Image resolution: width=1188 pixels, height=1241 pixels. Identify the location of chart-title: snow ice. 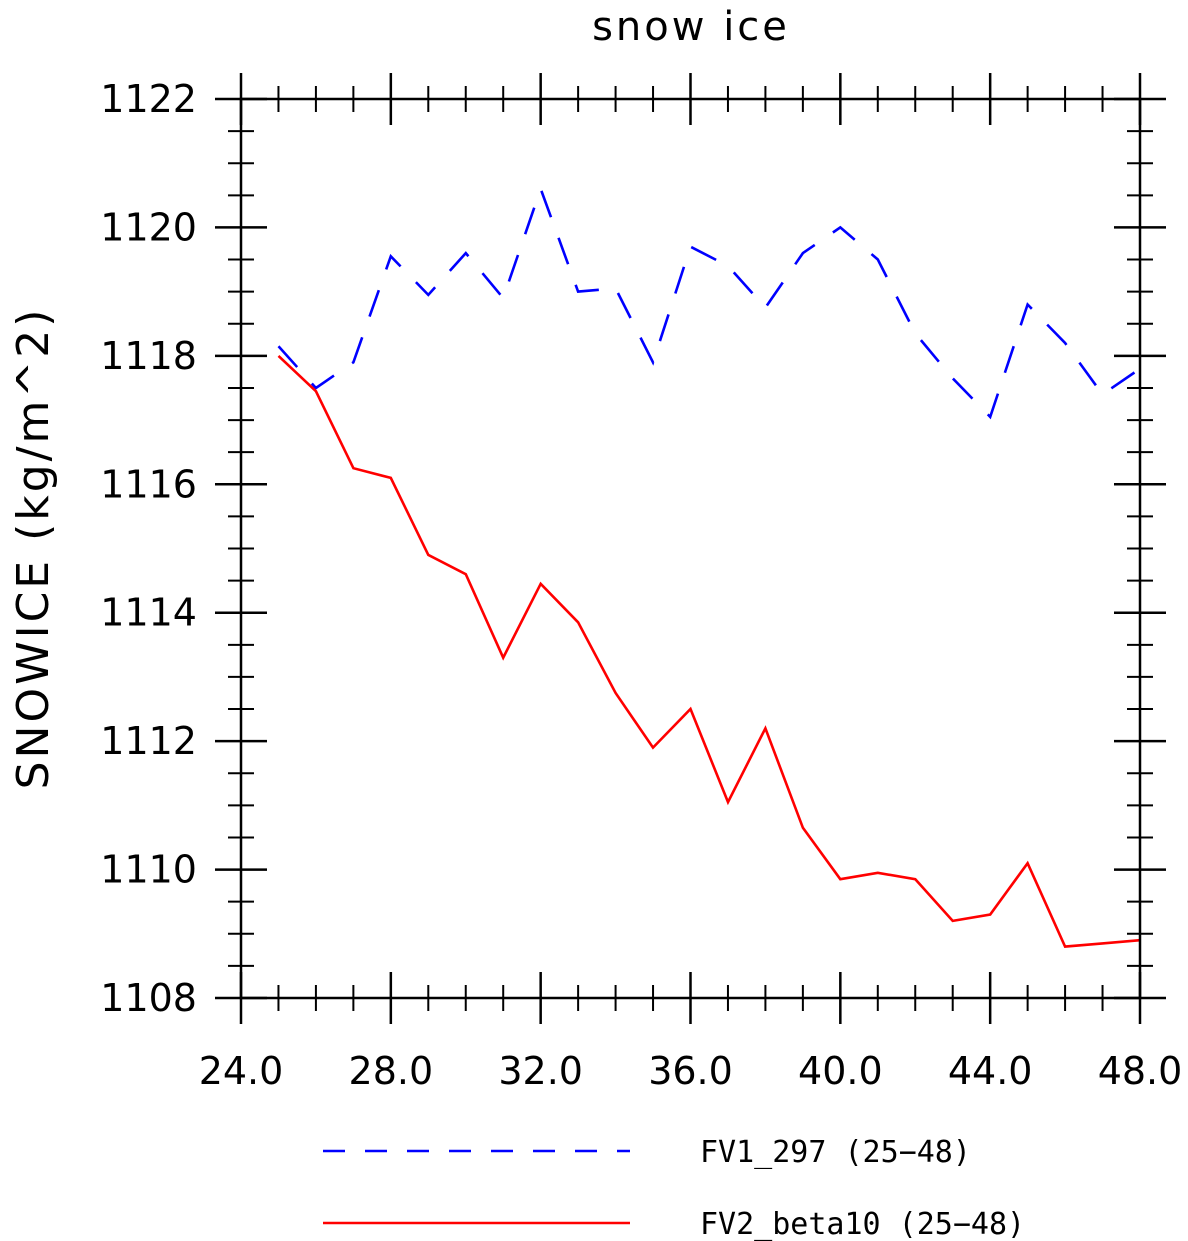
(691, 27).